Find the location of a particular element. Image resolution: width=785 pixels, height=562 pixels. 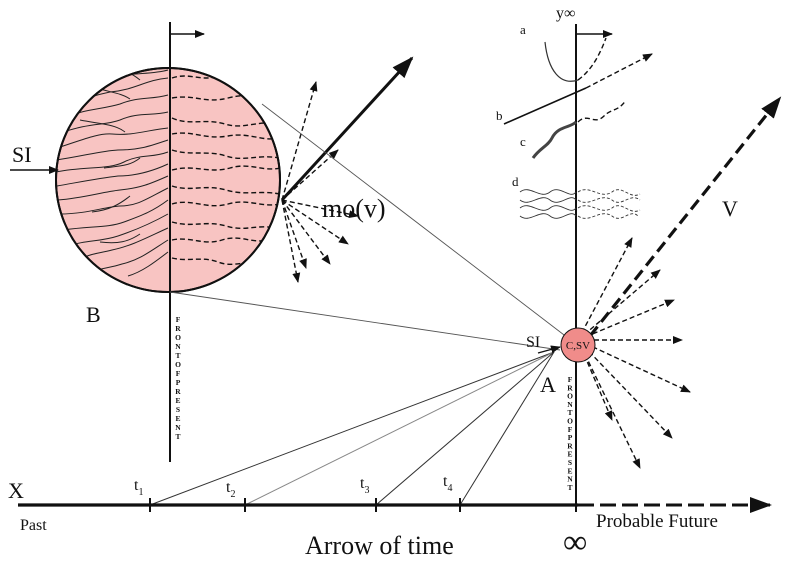

curve-c-graphic is located at coordinates (579, 129).